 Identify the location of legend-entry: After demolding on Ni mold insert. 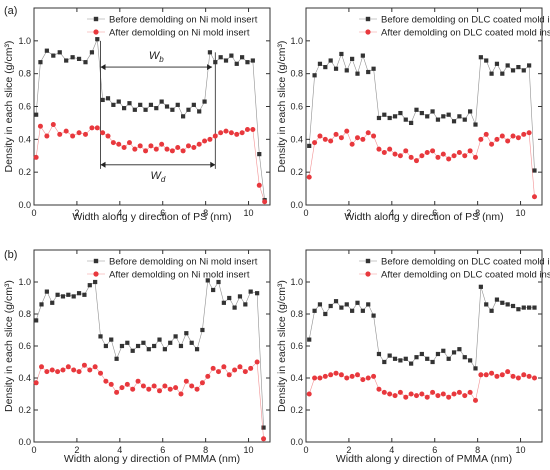
(168, 275).